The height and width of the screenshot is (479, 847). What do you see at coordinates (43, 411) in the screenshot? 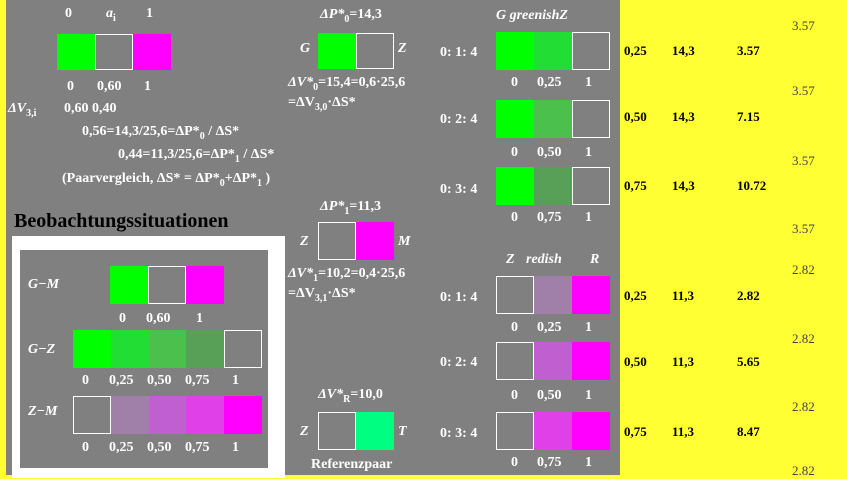
I see `zm-label: Z−M` at bounding box center [43, 411].